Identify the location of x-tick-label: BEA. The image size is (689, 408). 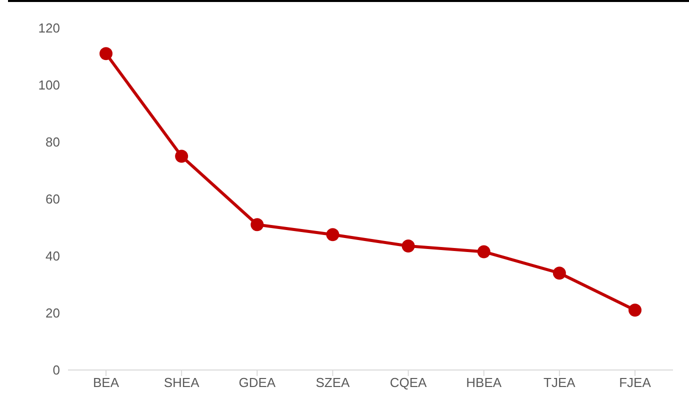
(106, 382).